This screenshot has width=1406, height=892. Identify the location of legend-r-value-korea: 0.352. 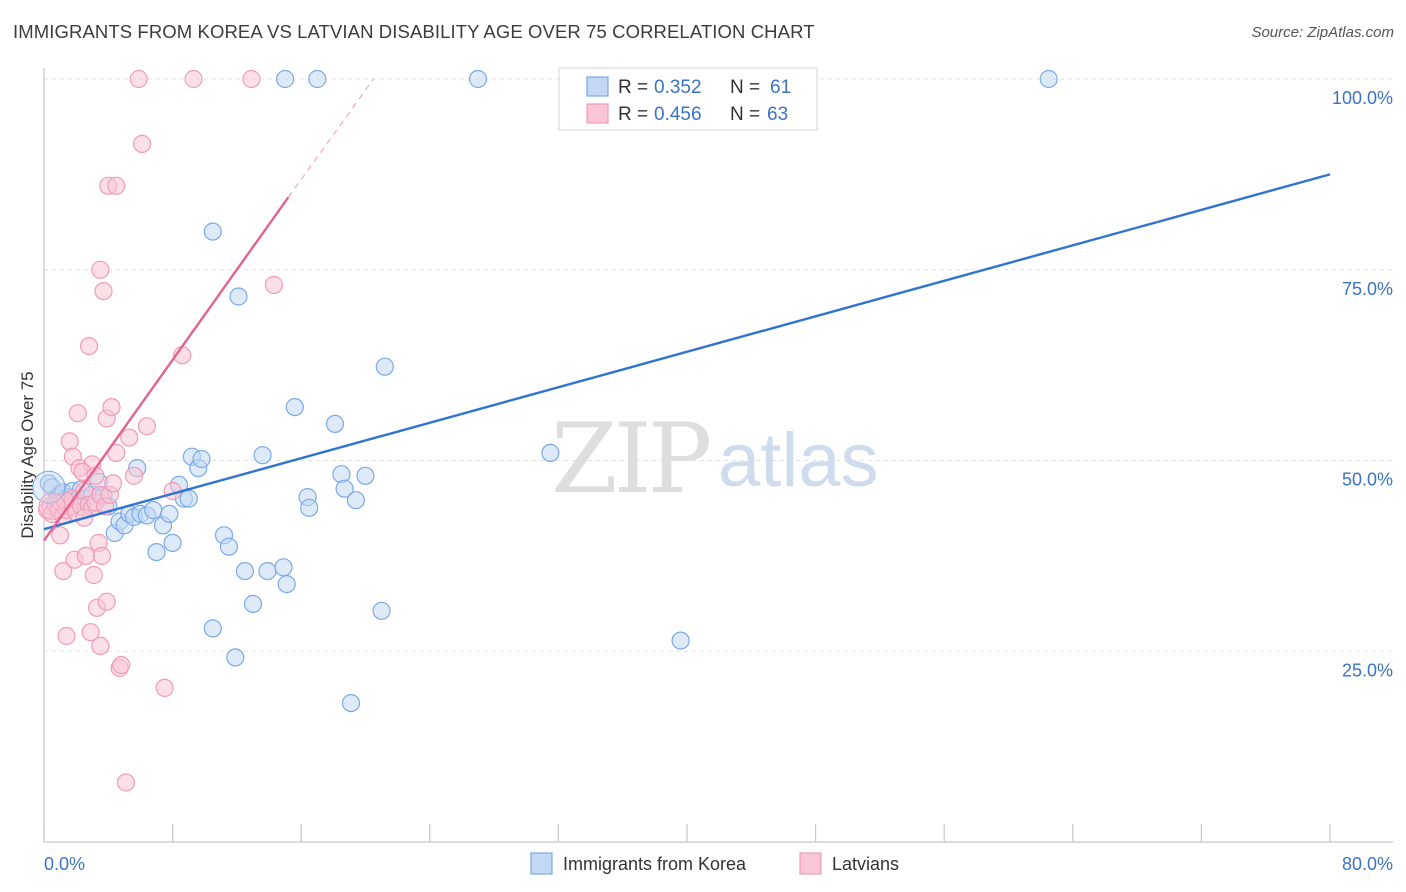
(678, 87).